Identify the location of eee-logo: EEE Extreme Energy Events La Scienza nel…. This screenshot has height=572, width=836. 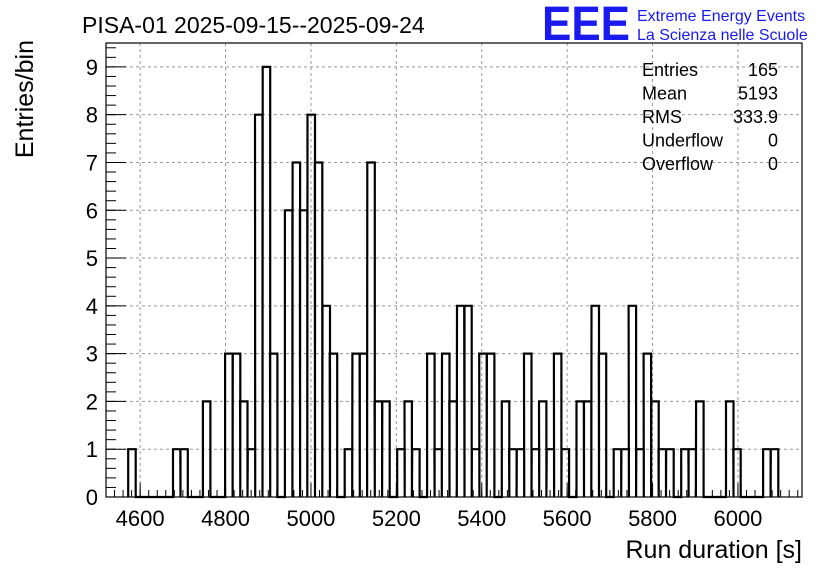
(675, 25).